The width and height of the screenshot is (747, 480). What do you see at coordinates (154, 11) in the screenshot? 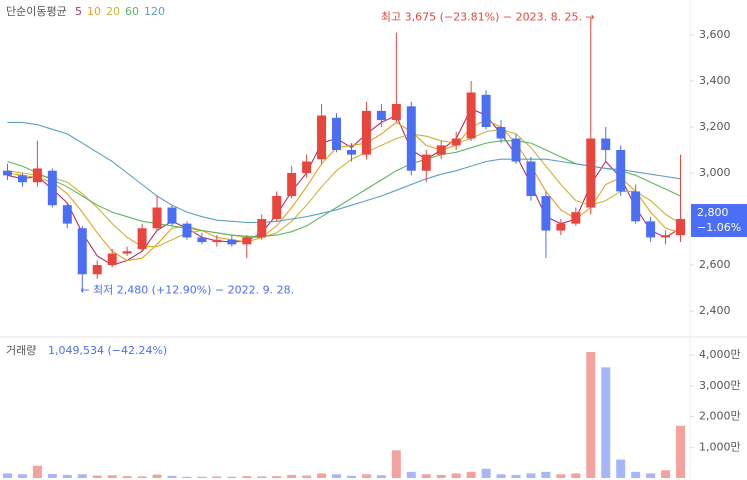
I see `legend-entry: 120` at bounding box center [154, 11].